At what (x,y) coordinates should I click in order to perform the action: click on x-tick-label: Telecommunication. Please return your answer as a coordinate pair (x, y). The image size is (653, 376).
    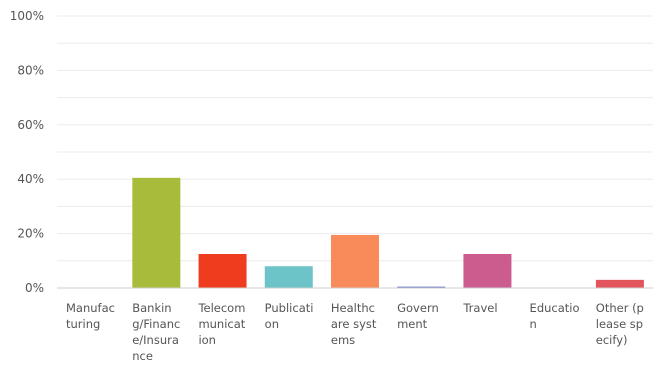
    Looking at the image, I should click on (222, 324).